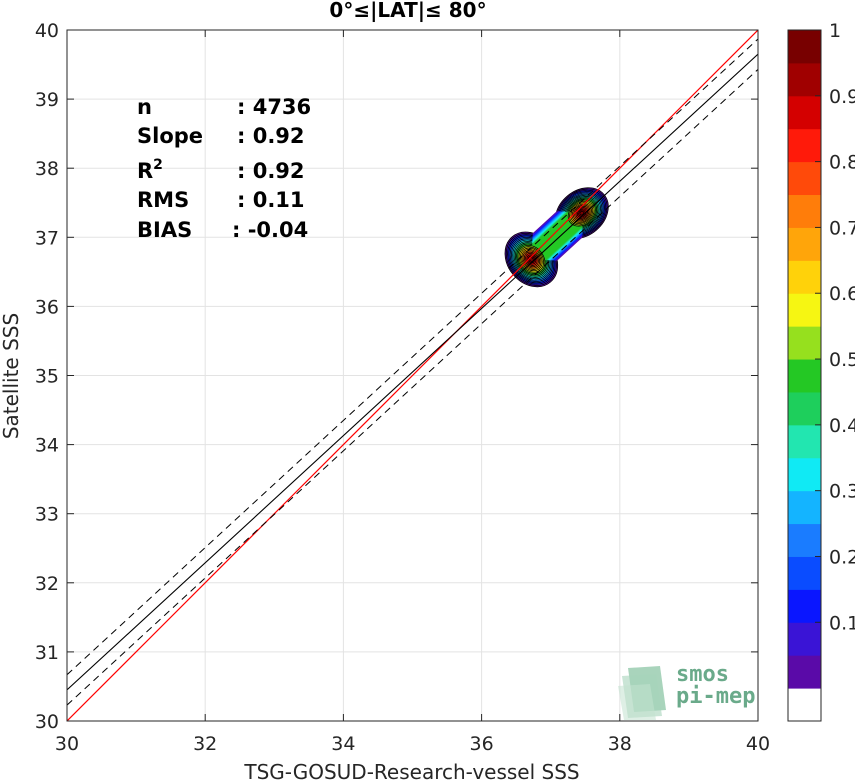 Image resolution: width=855 pixels, height=784 pixels. I want to click on stat-value: : -0.04, so click(270, 230).